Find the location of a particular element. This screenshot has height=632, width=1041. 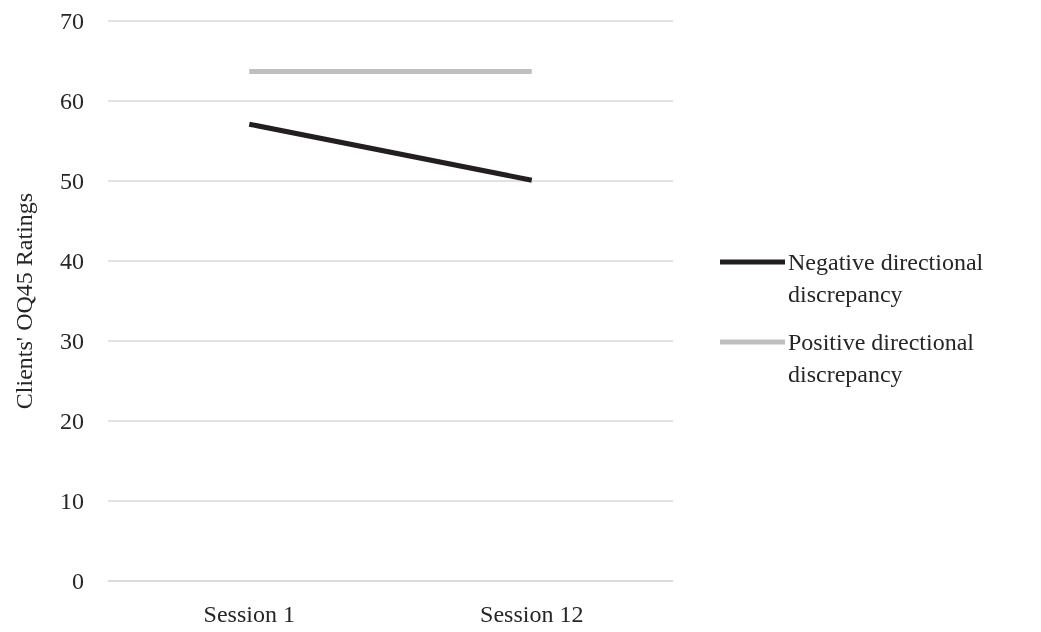

y-tick-label: 40 is located at coordinates (72, 261).